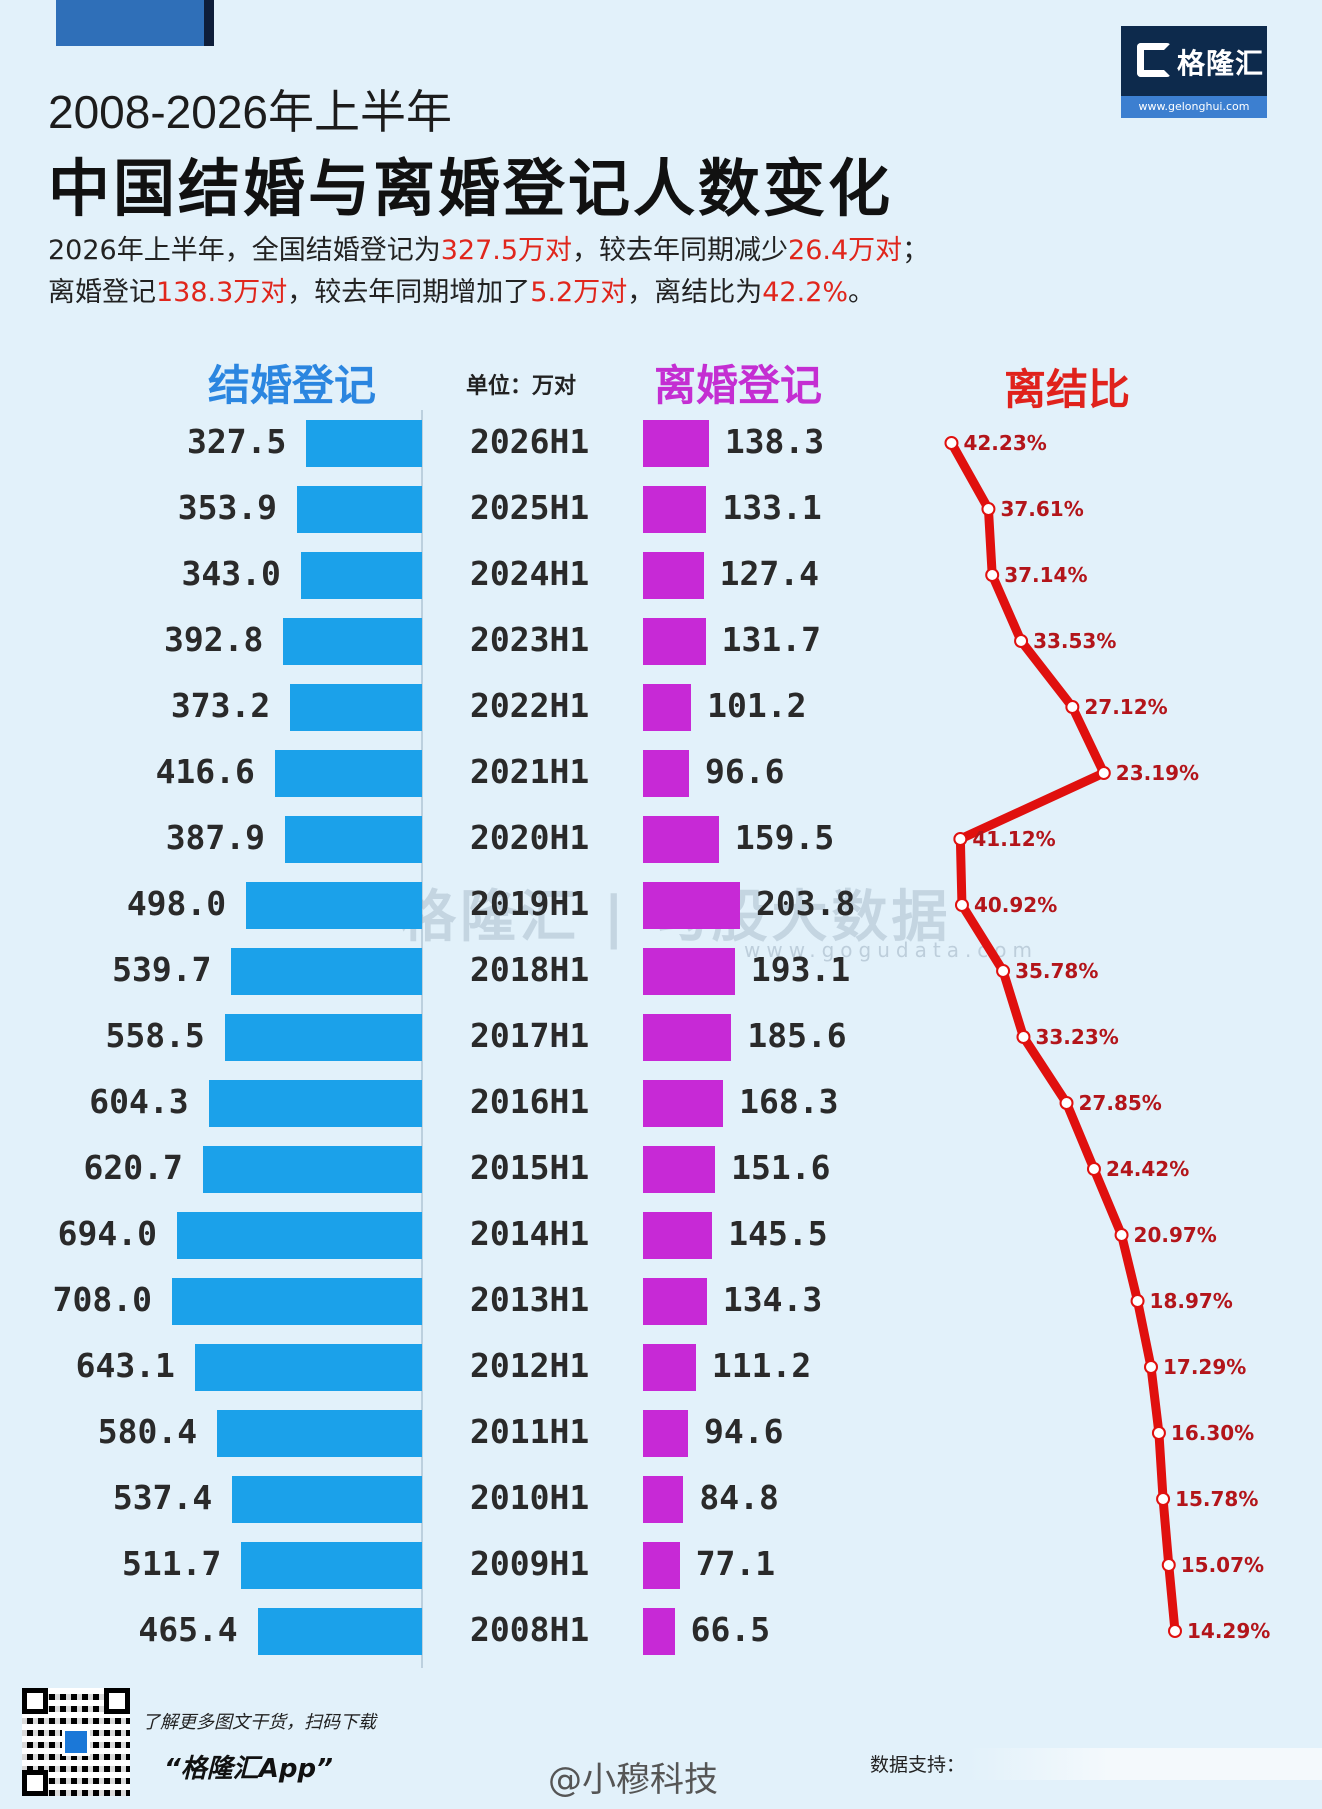 The image size is (1322, 1809). Describe the element at coordinates (237, 441) in the screenshot. I see `marriage-value-label: 327.5` at that location.